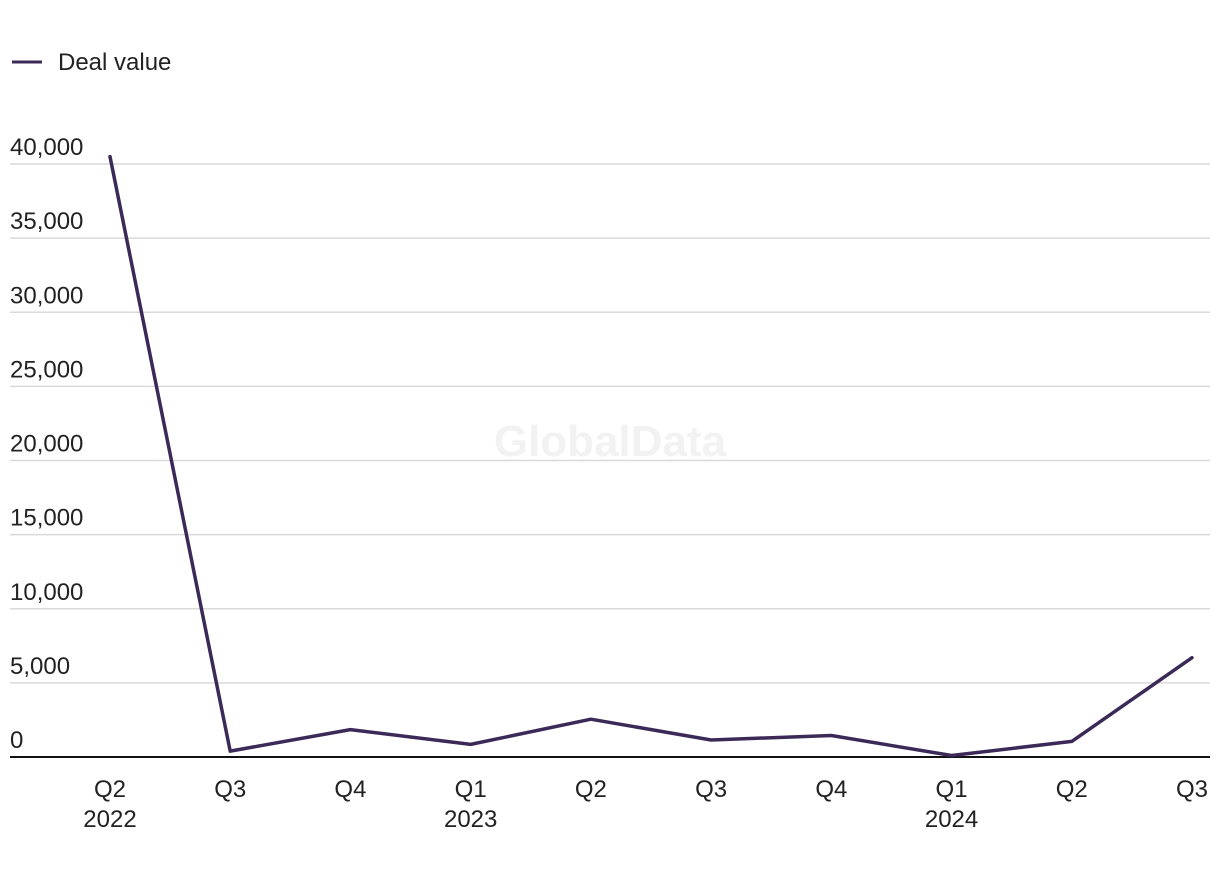  I want to click on watermark: GlobalData, so click(610, 441).